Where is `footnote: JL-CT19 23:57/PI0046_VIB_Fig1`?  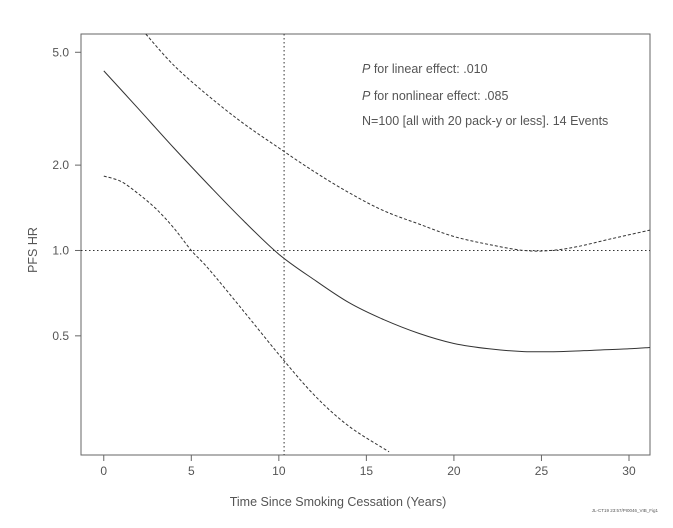
footnote: JL-CT19 23:57/PI0046_VIB_Fig1 is located at coordinates (625, 510).